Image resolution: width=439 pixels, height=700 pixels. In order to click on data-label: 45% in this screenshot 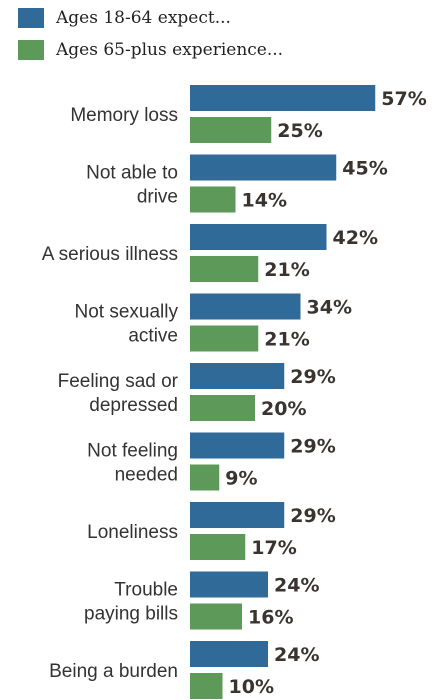, I will do `click(364, 169)`.